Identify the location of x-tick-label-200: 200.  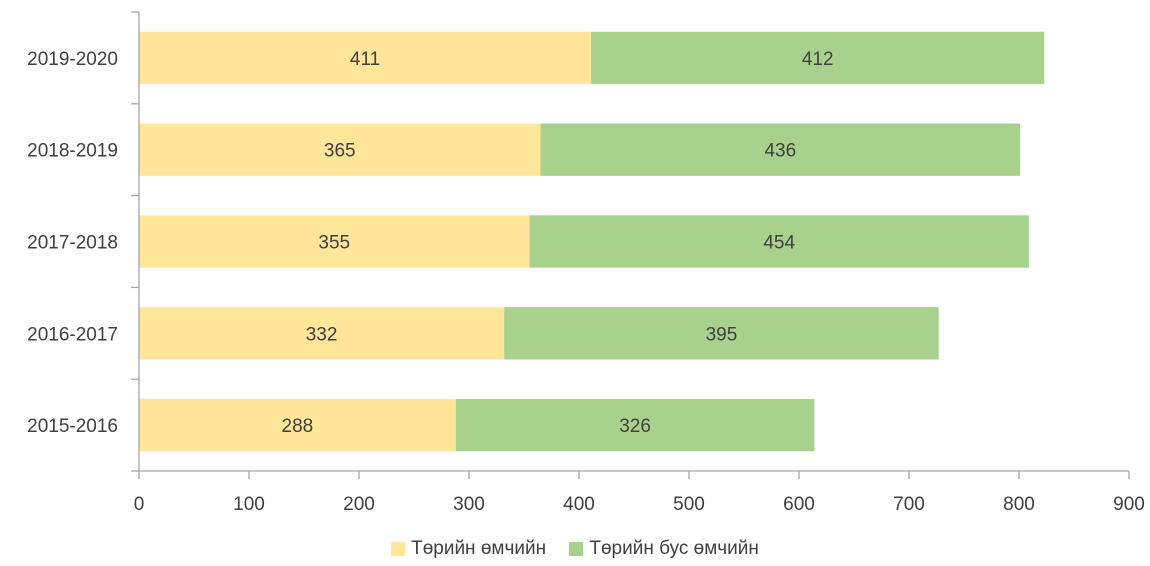
(359, 504).